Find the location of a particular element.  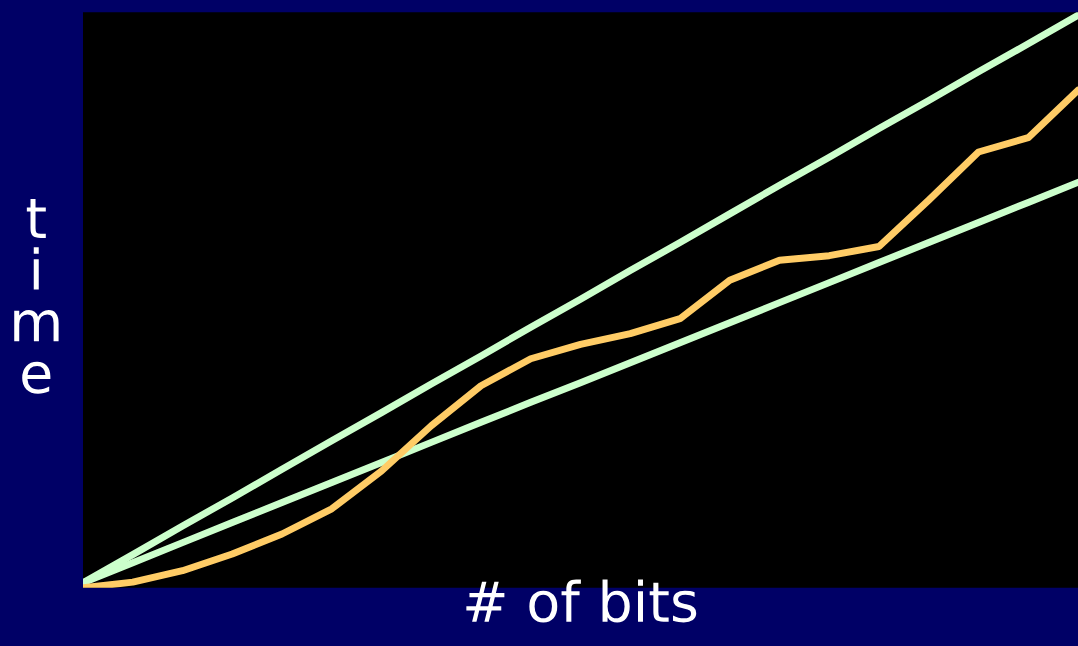

x-axis-title: # of bits is located at coordinates (581, 601).